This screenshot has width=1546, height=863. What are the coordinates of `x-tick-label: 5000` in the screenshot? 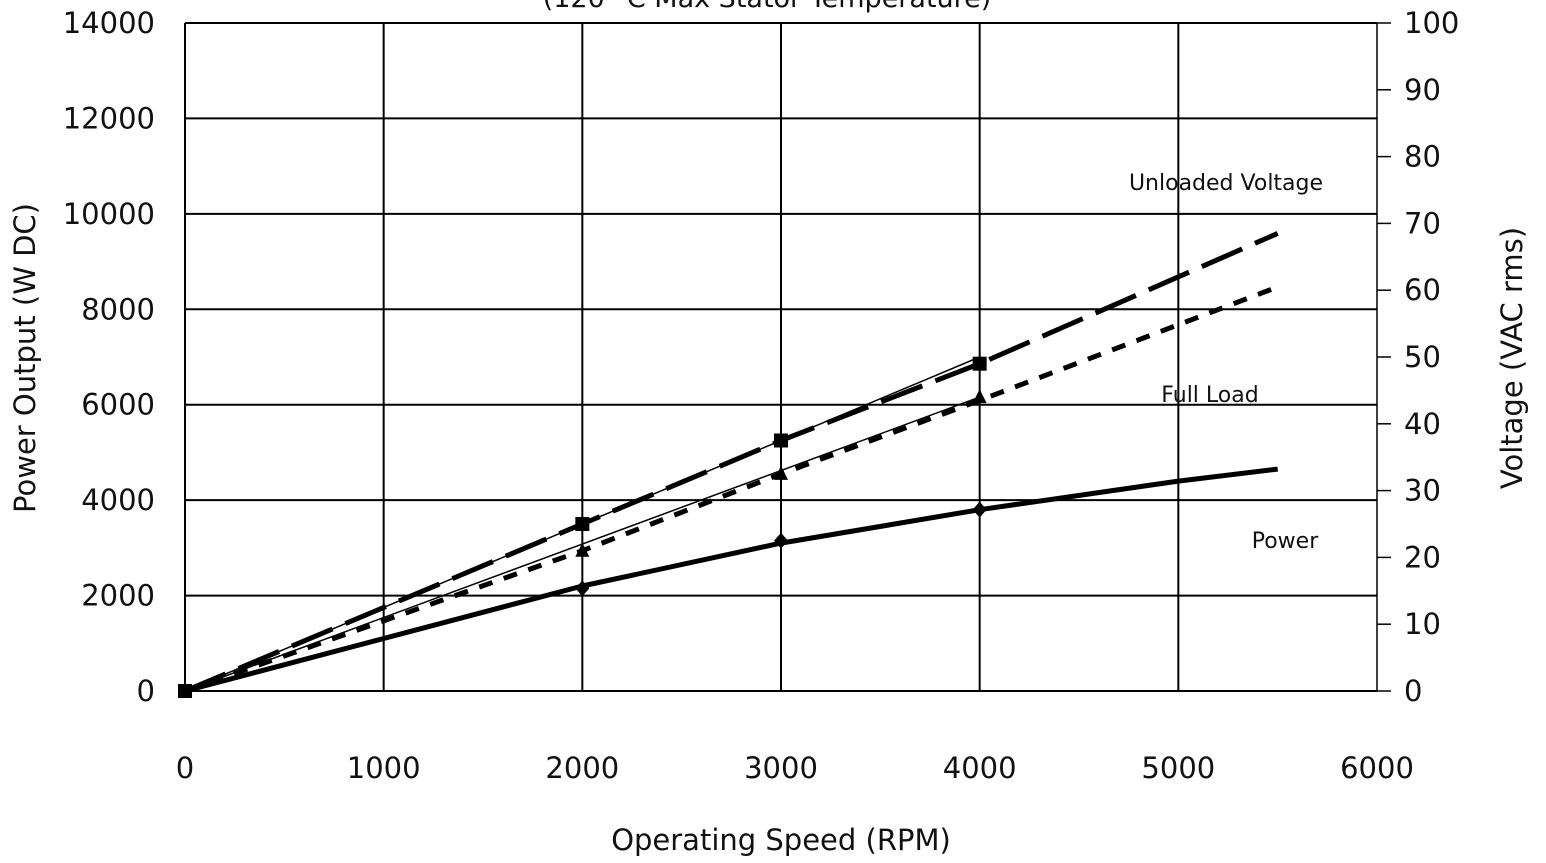 It's located at (1178, 768).